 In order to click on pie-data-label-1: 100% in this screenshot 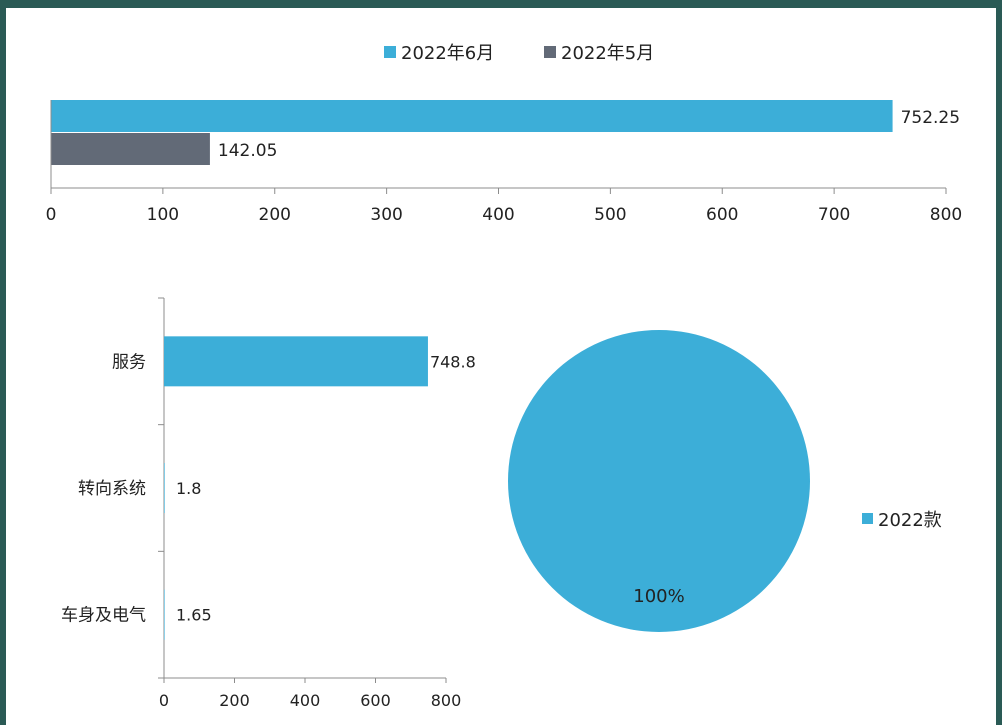, I will do `click(658, 596)`.